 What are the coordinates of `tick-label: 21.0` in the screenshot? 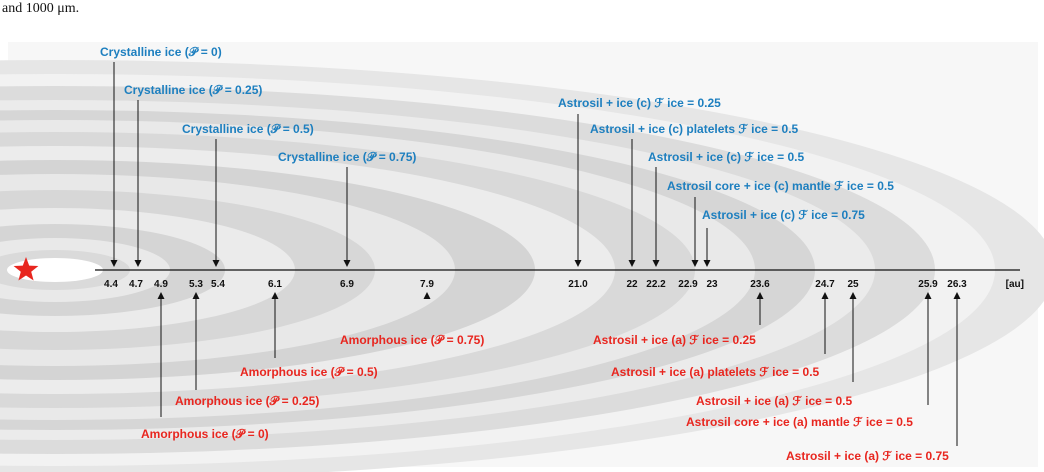 It's located at (578, 284).